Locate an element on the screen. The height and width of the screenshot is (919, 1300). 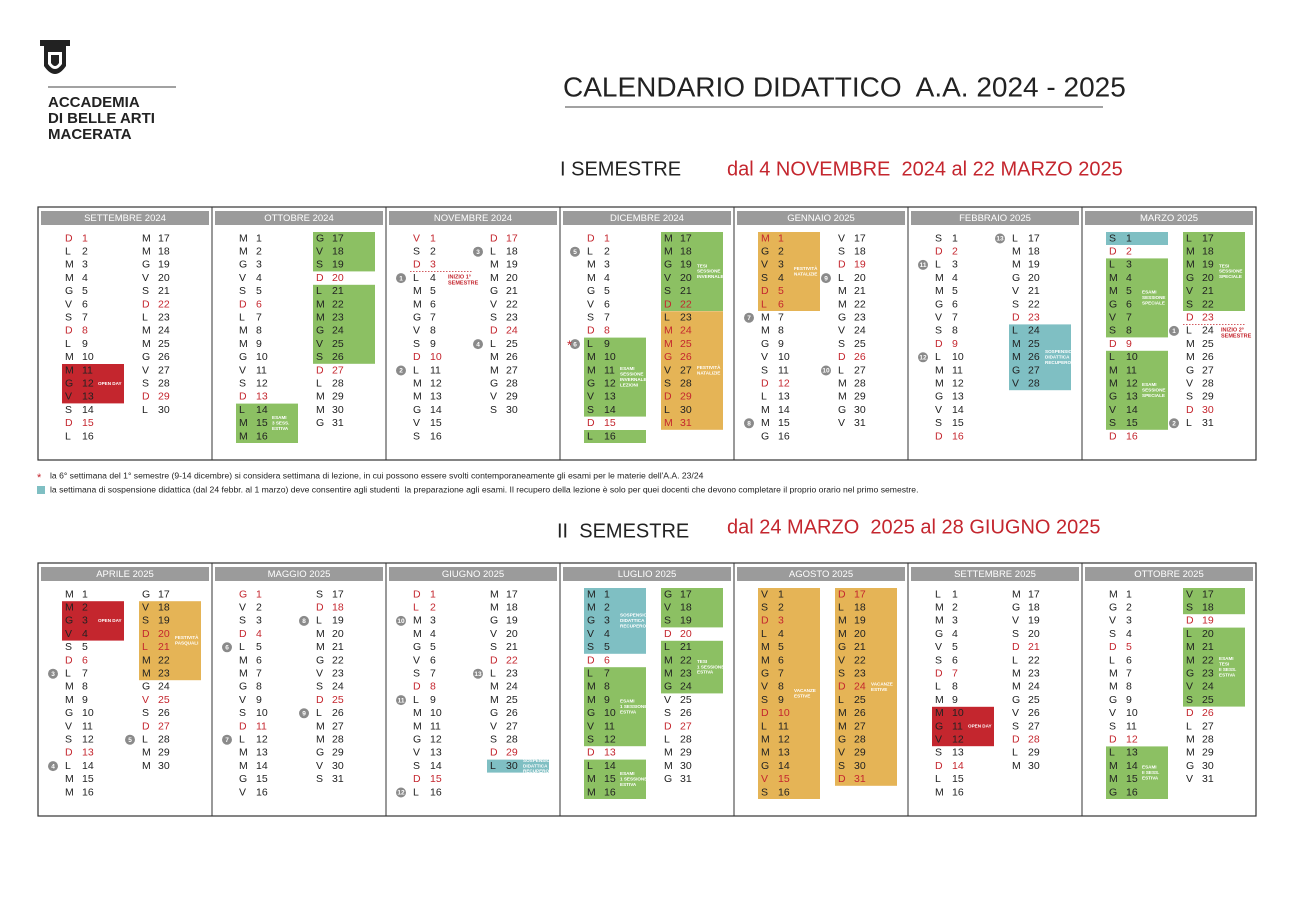
day-number: 24 is located at coordinates (512, 331).